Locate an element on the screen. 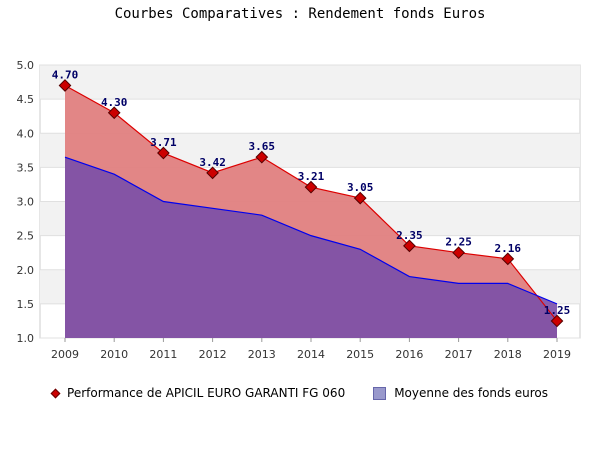 This screenshot has width=600, height=450. x-tick-label: 2010 is located at coordinates (114, 354).